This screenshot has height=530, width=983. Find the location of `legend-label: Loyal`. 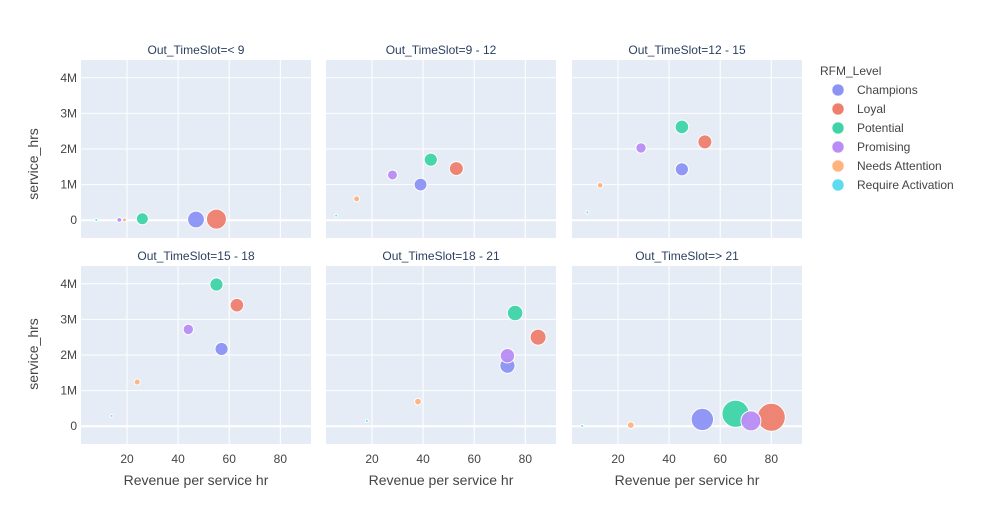

legend-label: Loyal is located at coordinates (871, 109).